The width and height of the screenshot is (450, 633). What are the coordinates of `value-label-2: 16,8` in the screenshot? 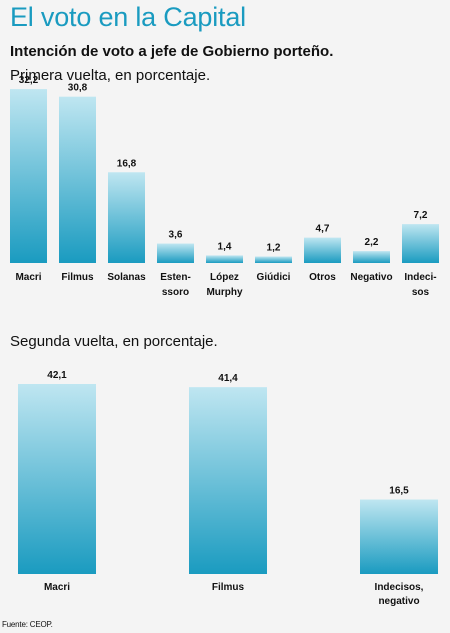 It's located at (127, 163).